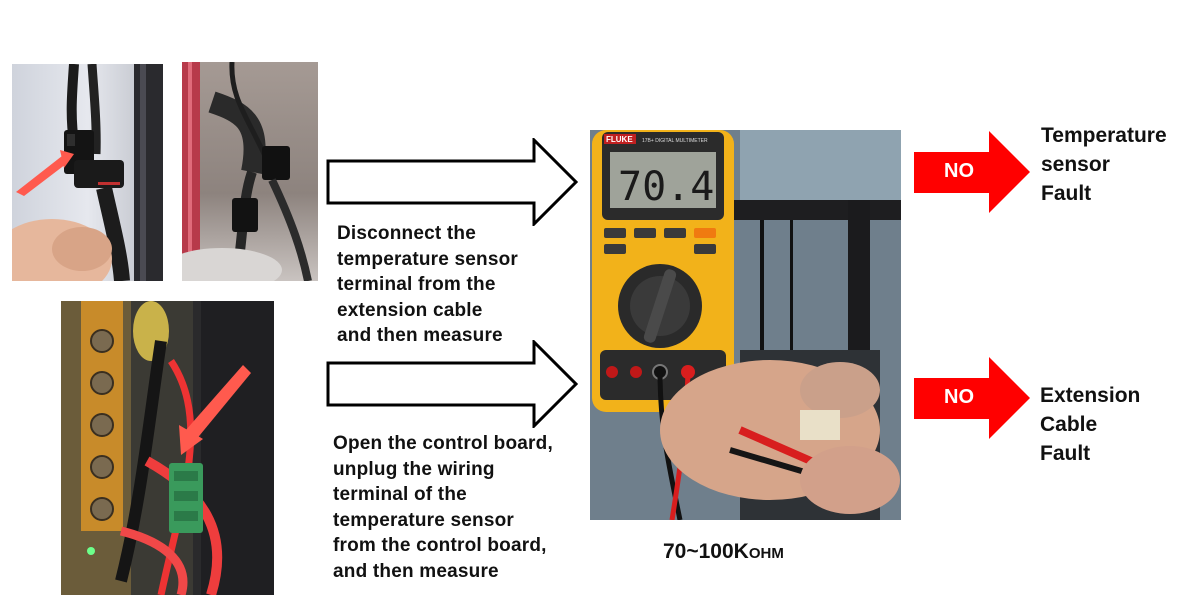  I want to click on multimeter-reading: 70.4, so click(666, 187).